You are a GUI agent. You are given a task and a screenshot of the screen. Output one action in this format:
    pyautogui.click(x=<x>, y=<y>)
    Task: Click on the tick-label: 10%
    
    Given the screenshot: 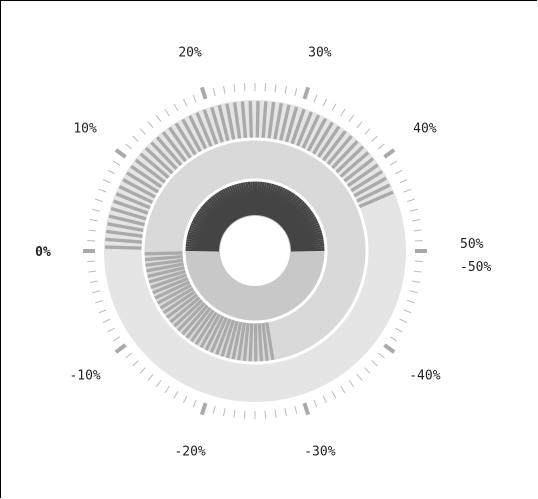 What is the action you would take?
    pyautogui.click(x=85, y=129)
    